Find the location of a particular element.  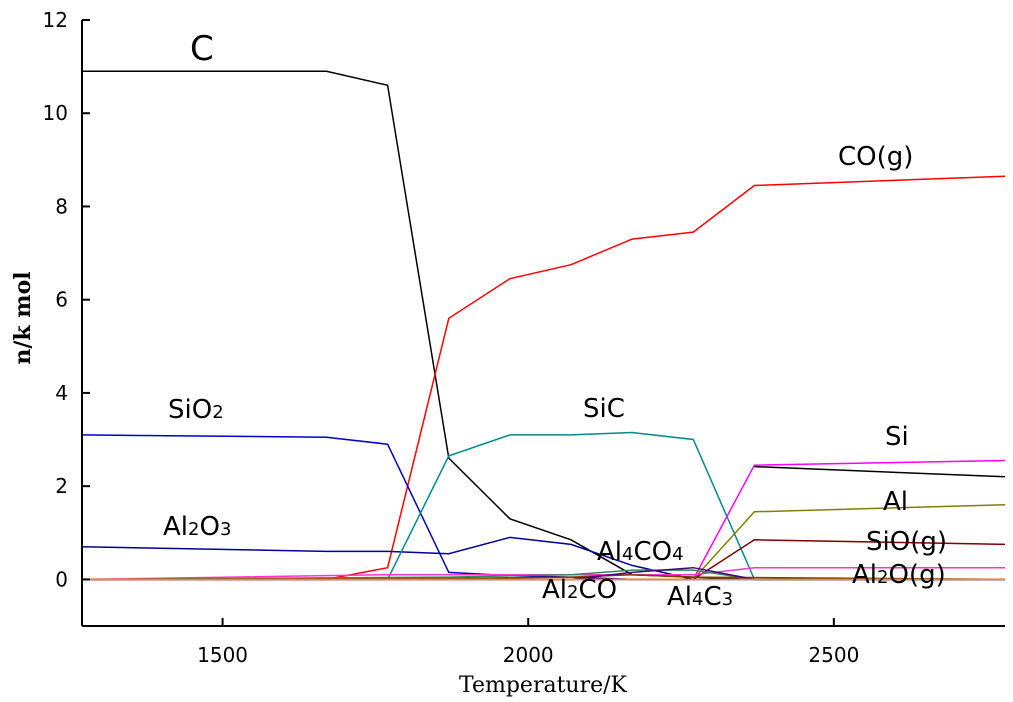

series-label-al4c3: Al4C3 is located at coordinates (700, 597).